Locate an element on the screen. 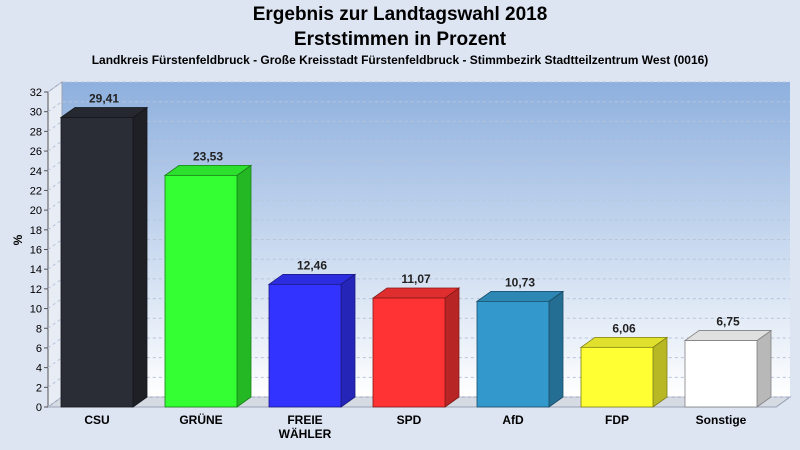 Image resolution: width=800 pixels, height=450 pixels. value-label: 12,46 is located at coordinates (312, 265).